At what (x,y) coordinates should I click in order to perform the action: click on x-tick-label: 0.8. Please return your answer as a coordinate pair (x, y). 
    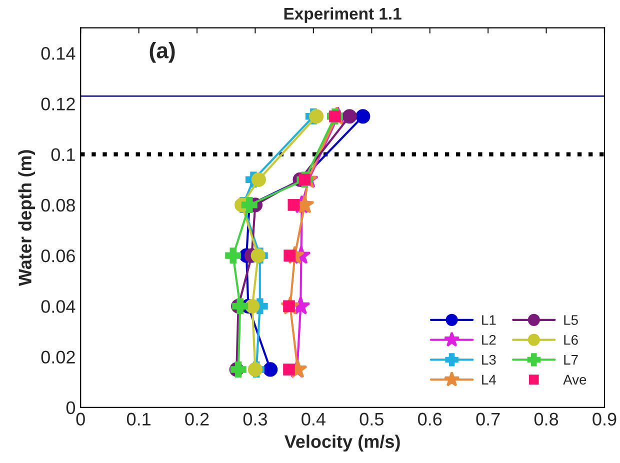
    Looking at the image, I should click on (546, 419).